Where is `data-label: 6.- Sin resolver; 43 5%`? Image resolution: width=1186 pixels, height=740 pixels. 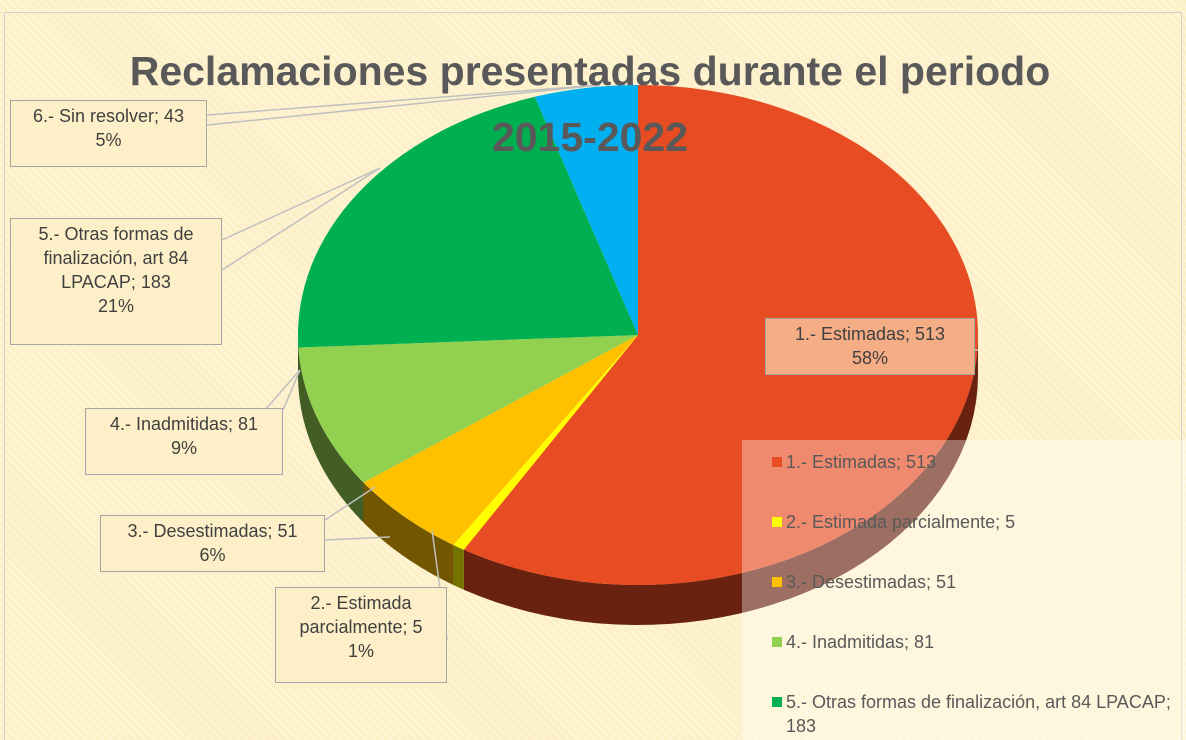
data-label: 6.- Sin resolver; 43 5% is located at coordinates (108, 133).